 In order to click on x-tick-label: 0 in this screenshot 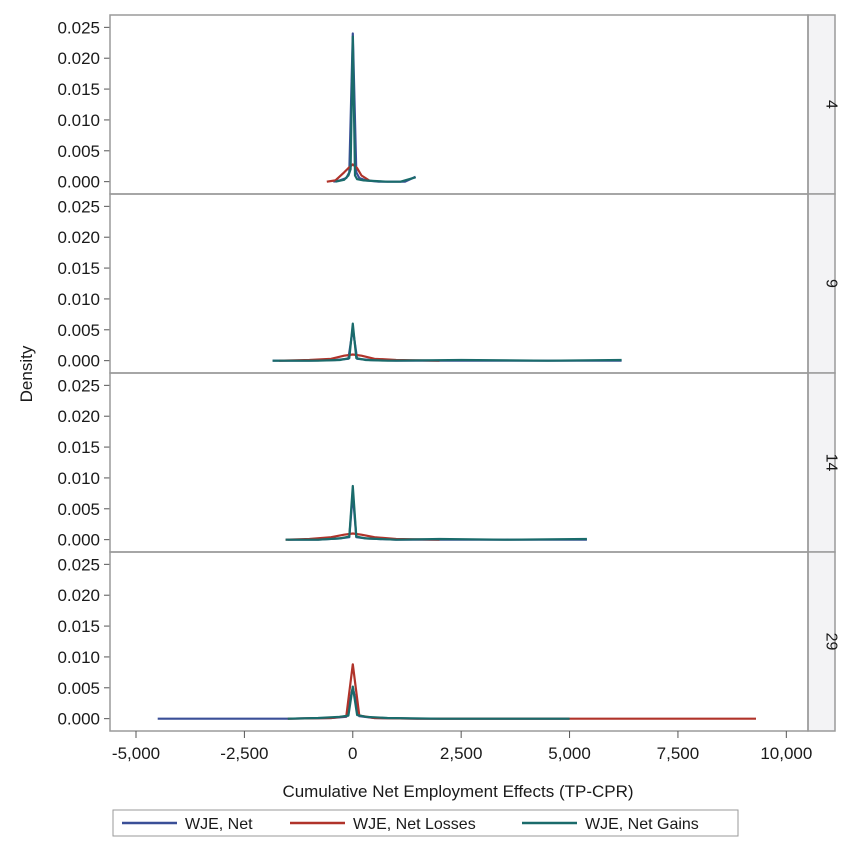, I will do `click(352, 753)`.